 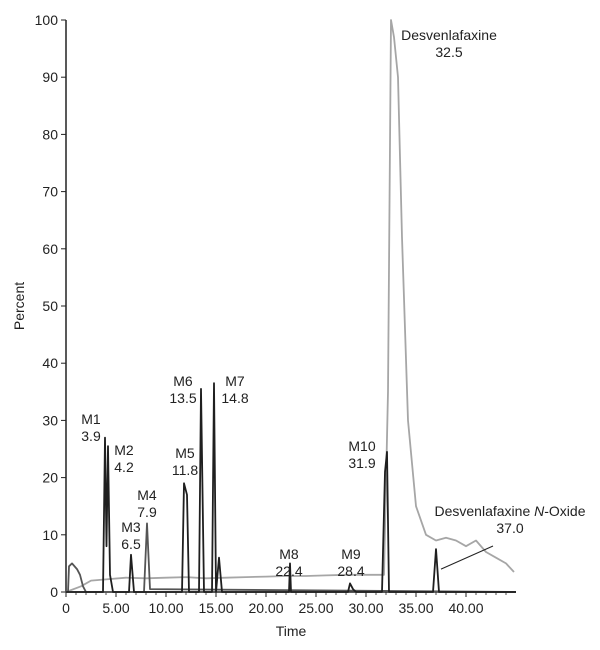 I want to click on peak-label-line: Desvenlafaxine, so click(x=449, y=35).